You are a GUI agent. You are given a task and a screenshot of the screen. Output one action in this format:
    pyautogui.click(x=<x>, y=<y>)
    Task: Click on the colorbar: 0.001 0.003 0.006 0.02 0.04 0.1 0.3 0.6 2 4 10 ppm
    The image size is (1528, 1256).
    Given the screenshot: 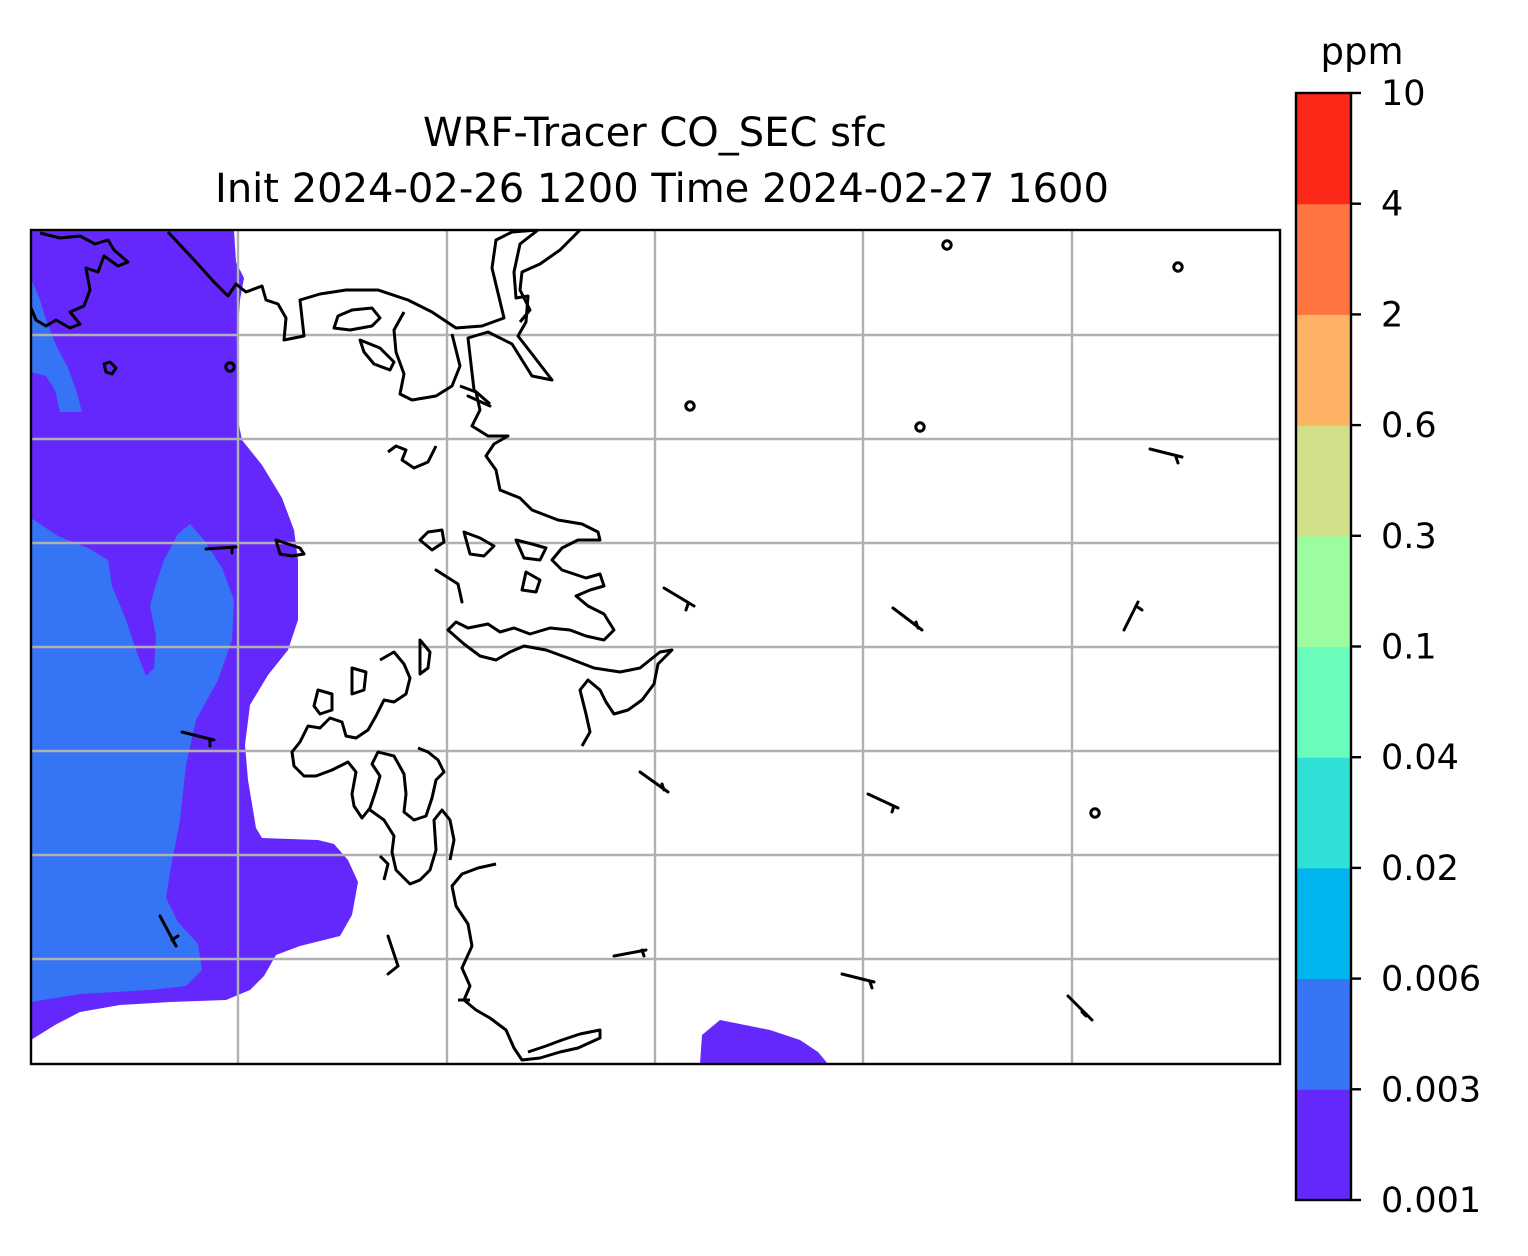 What is the action you would take?
    pyautogui.click(x=1387, y=625)
    